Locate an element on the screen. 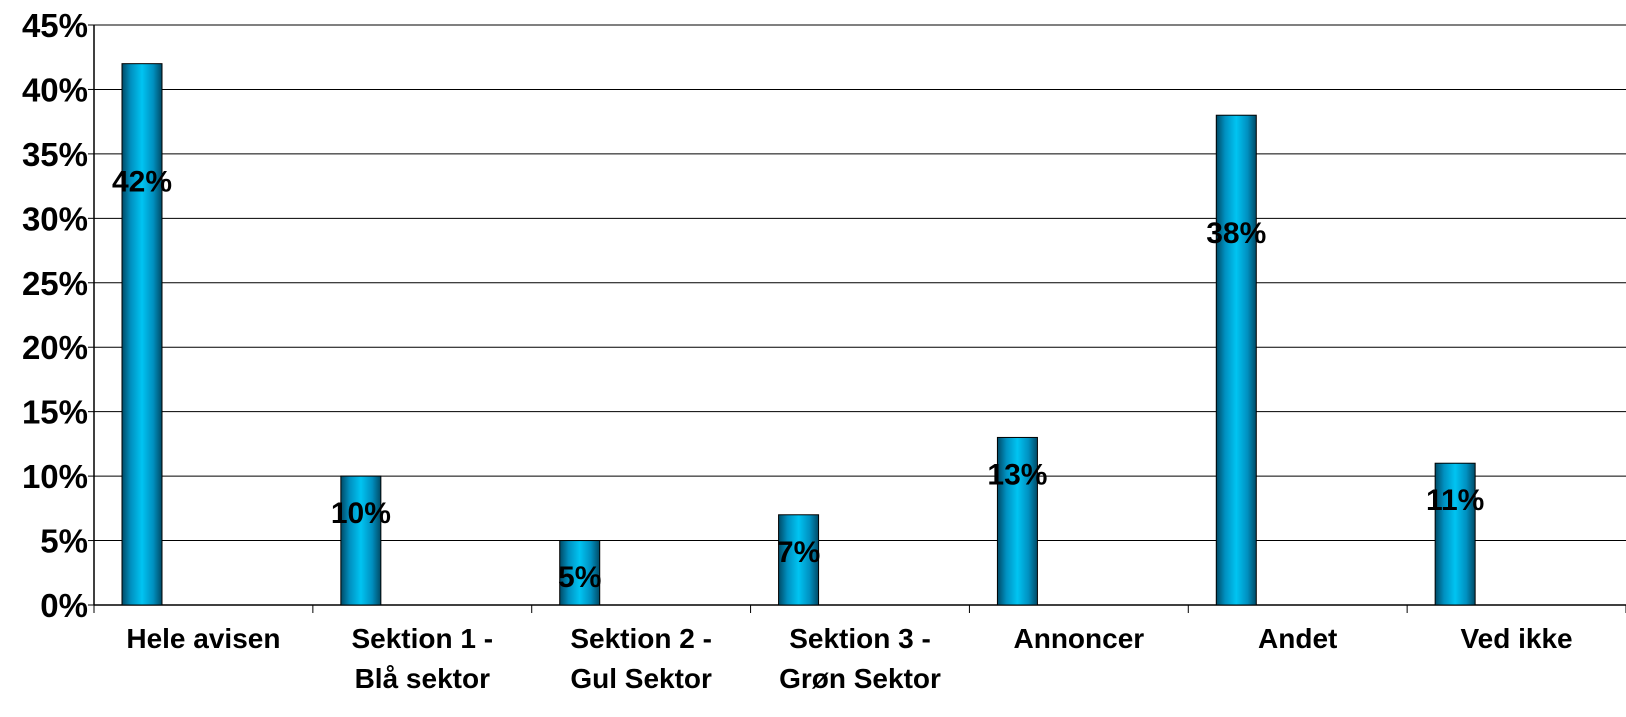  y-tick-label: 0% is located at coordinates (64, 605).